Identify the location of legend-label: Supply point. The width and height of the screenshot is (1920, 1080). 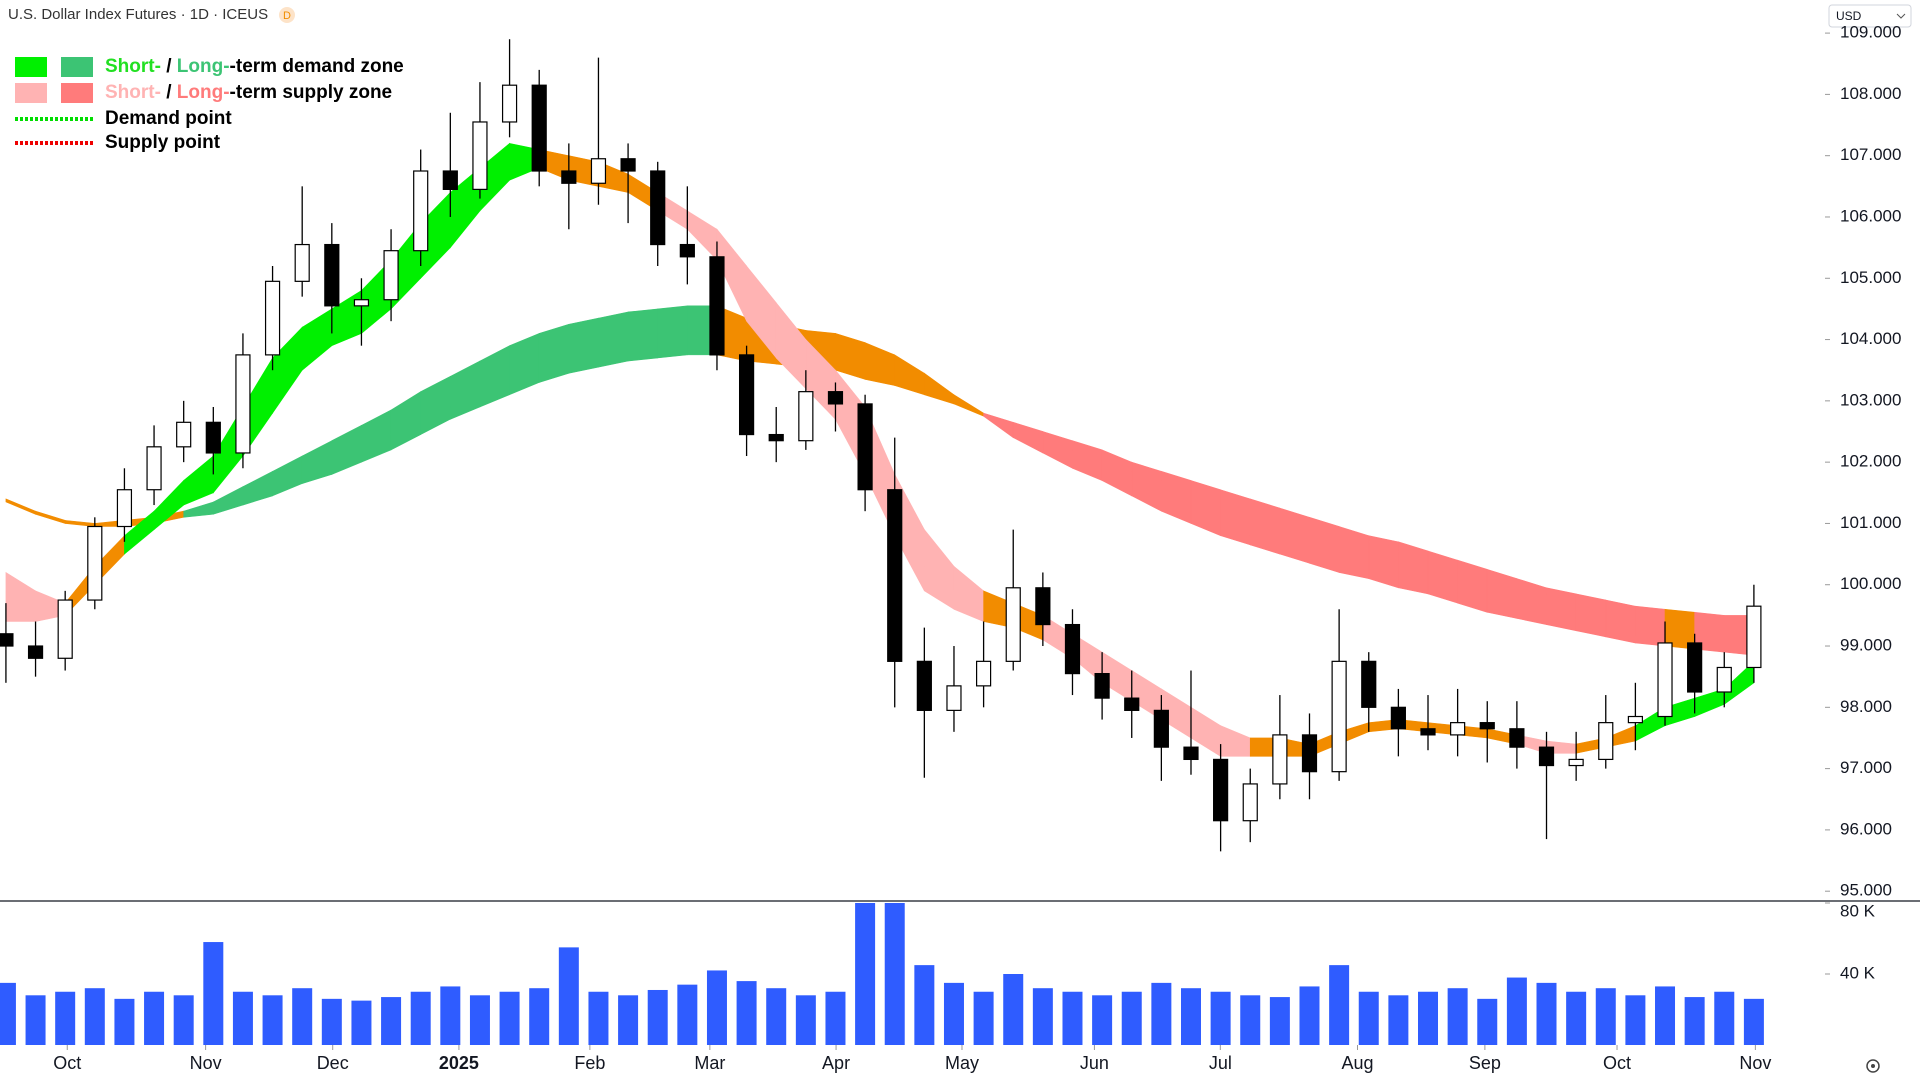
(163, 142).